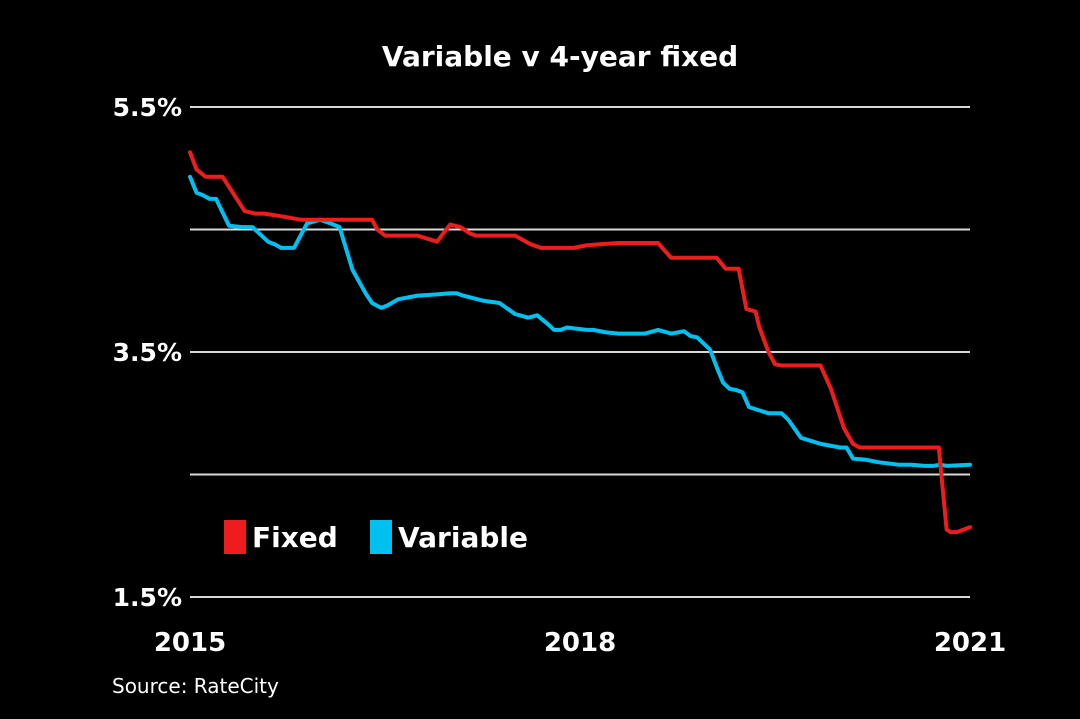  What do you see at coordinates (147, 107) in the screenshot?
I see `y-tick-label-4: 5.5%` at bounding box center [147, 107].